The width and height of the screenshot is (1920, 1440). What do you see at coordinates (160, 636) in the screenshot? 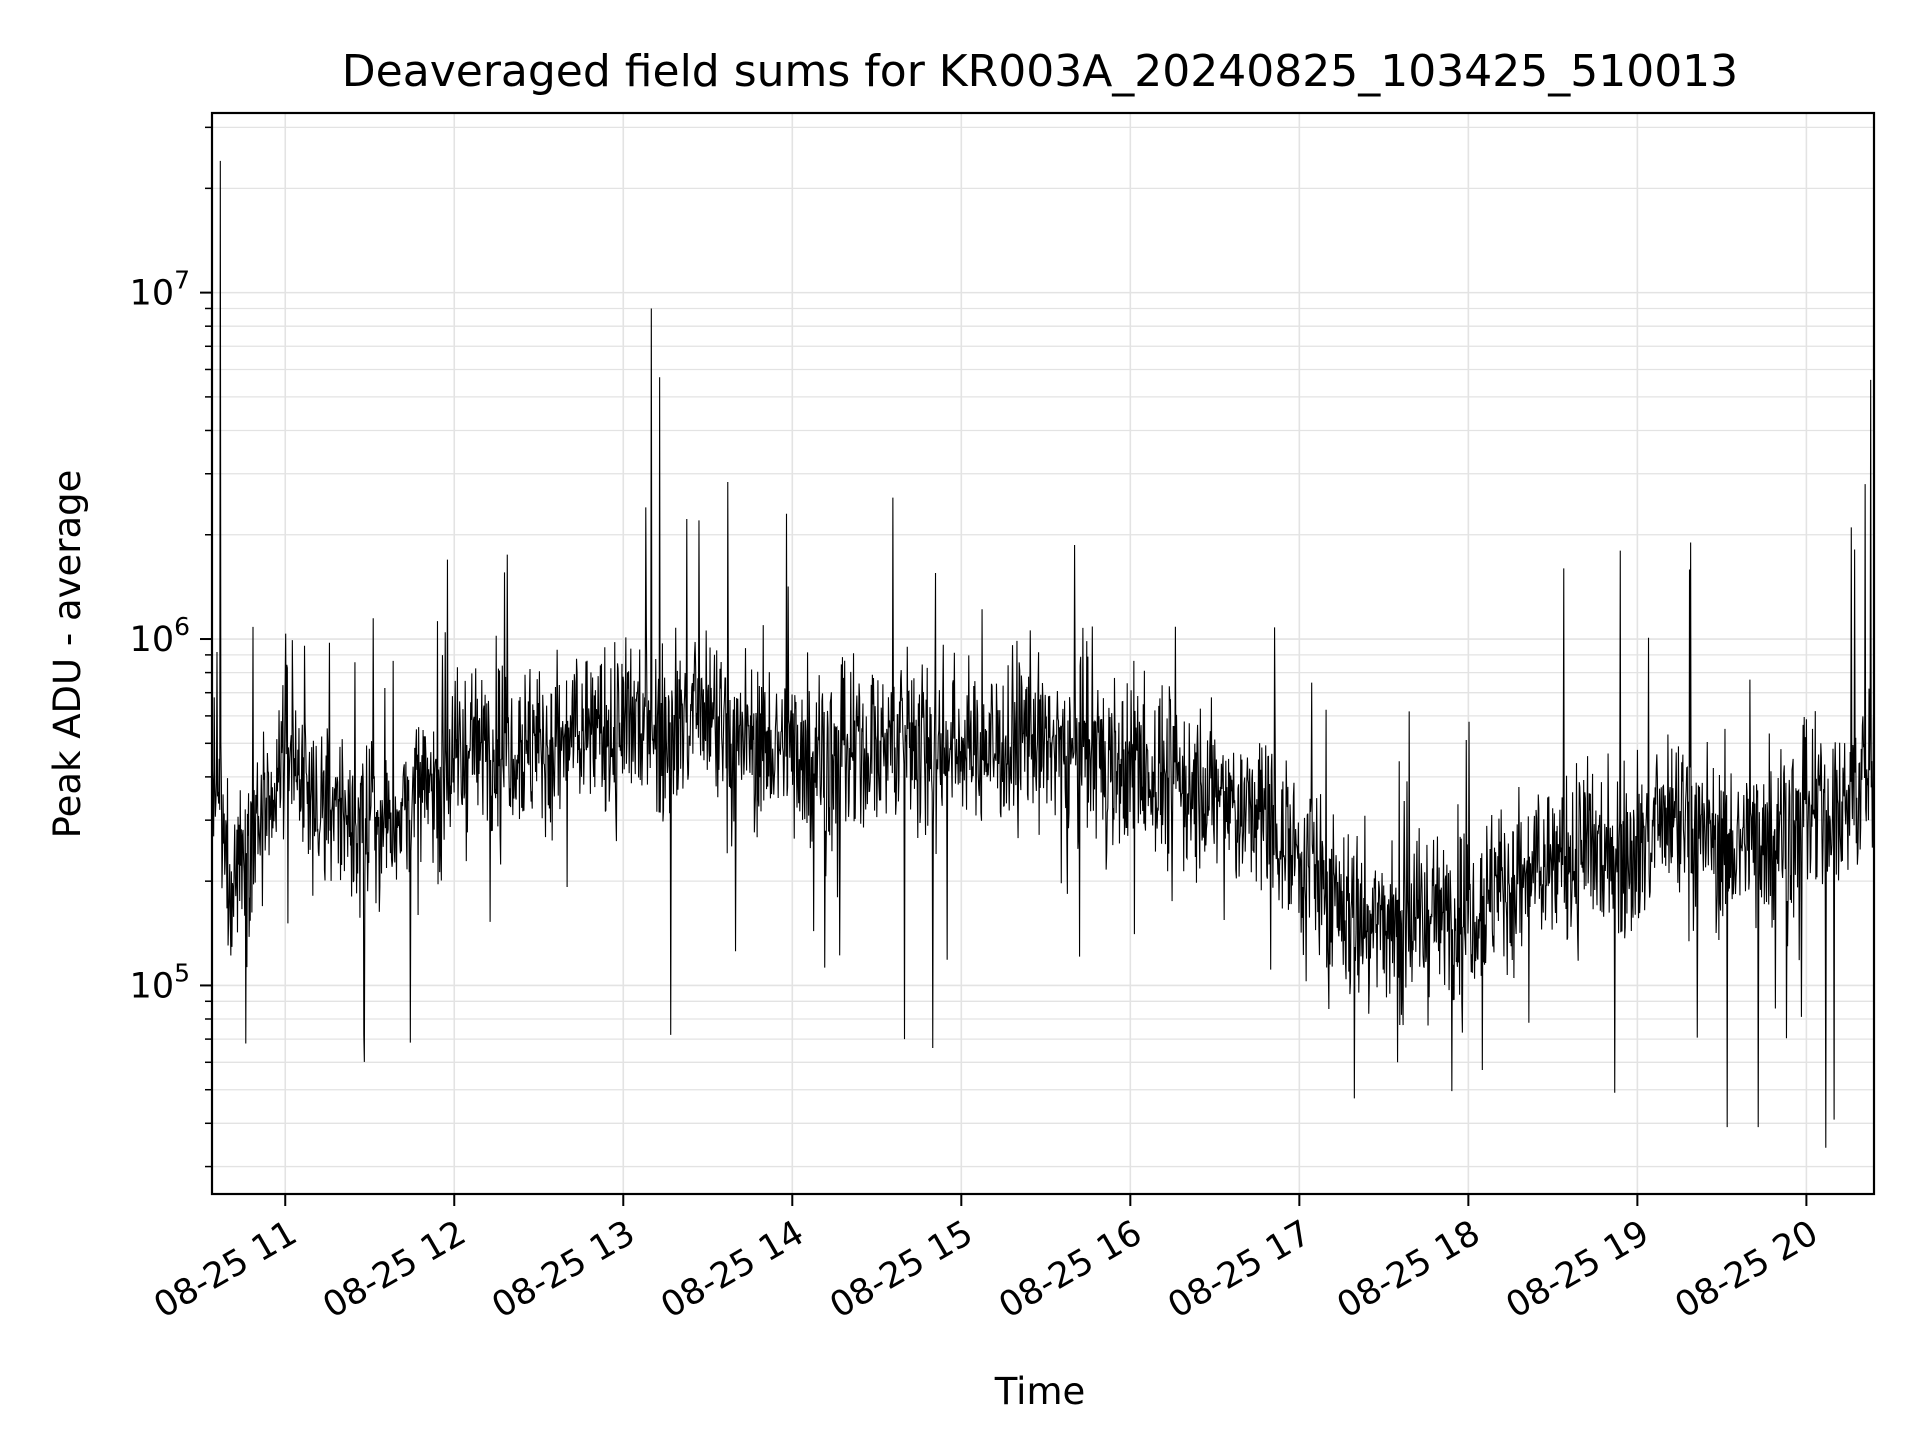
I see `y-tick-label: 10⁶` at bounding box center [160, 636].